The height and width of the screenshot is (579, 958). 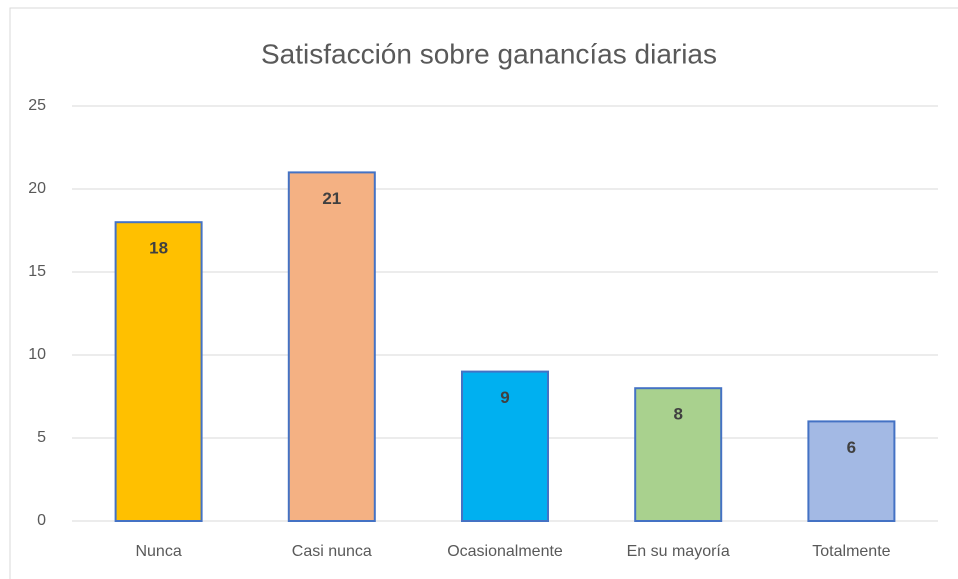 I want to click on y-tick-label: 15, so click(x=37, y=271).